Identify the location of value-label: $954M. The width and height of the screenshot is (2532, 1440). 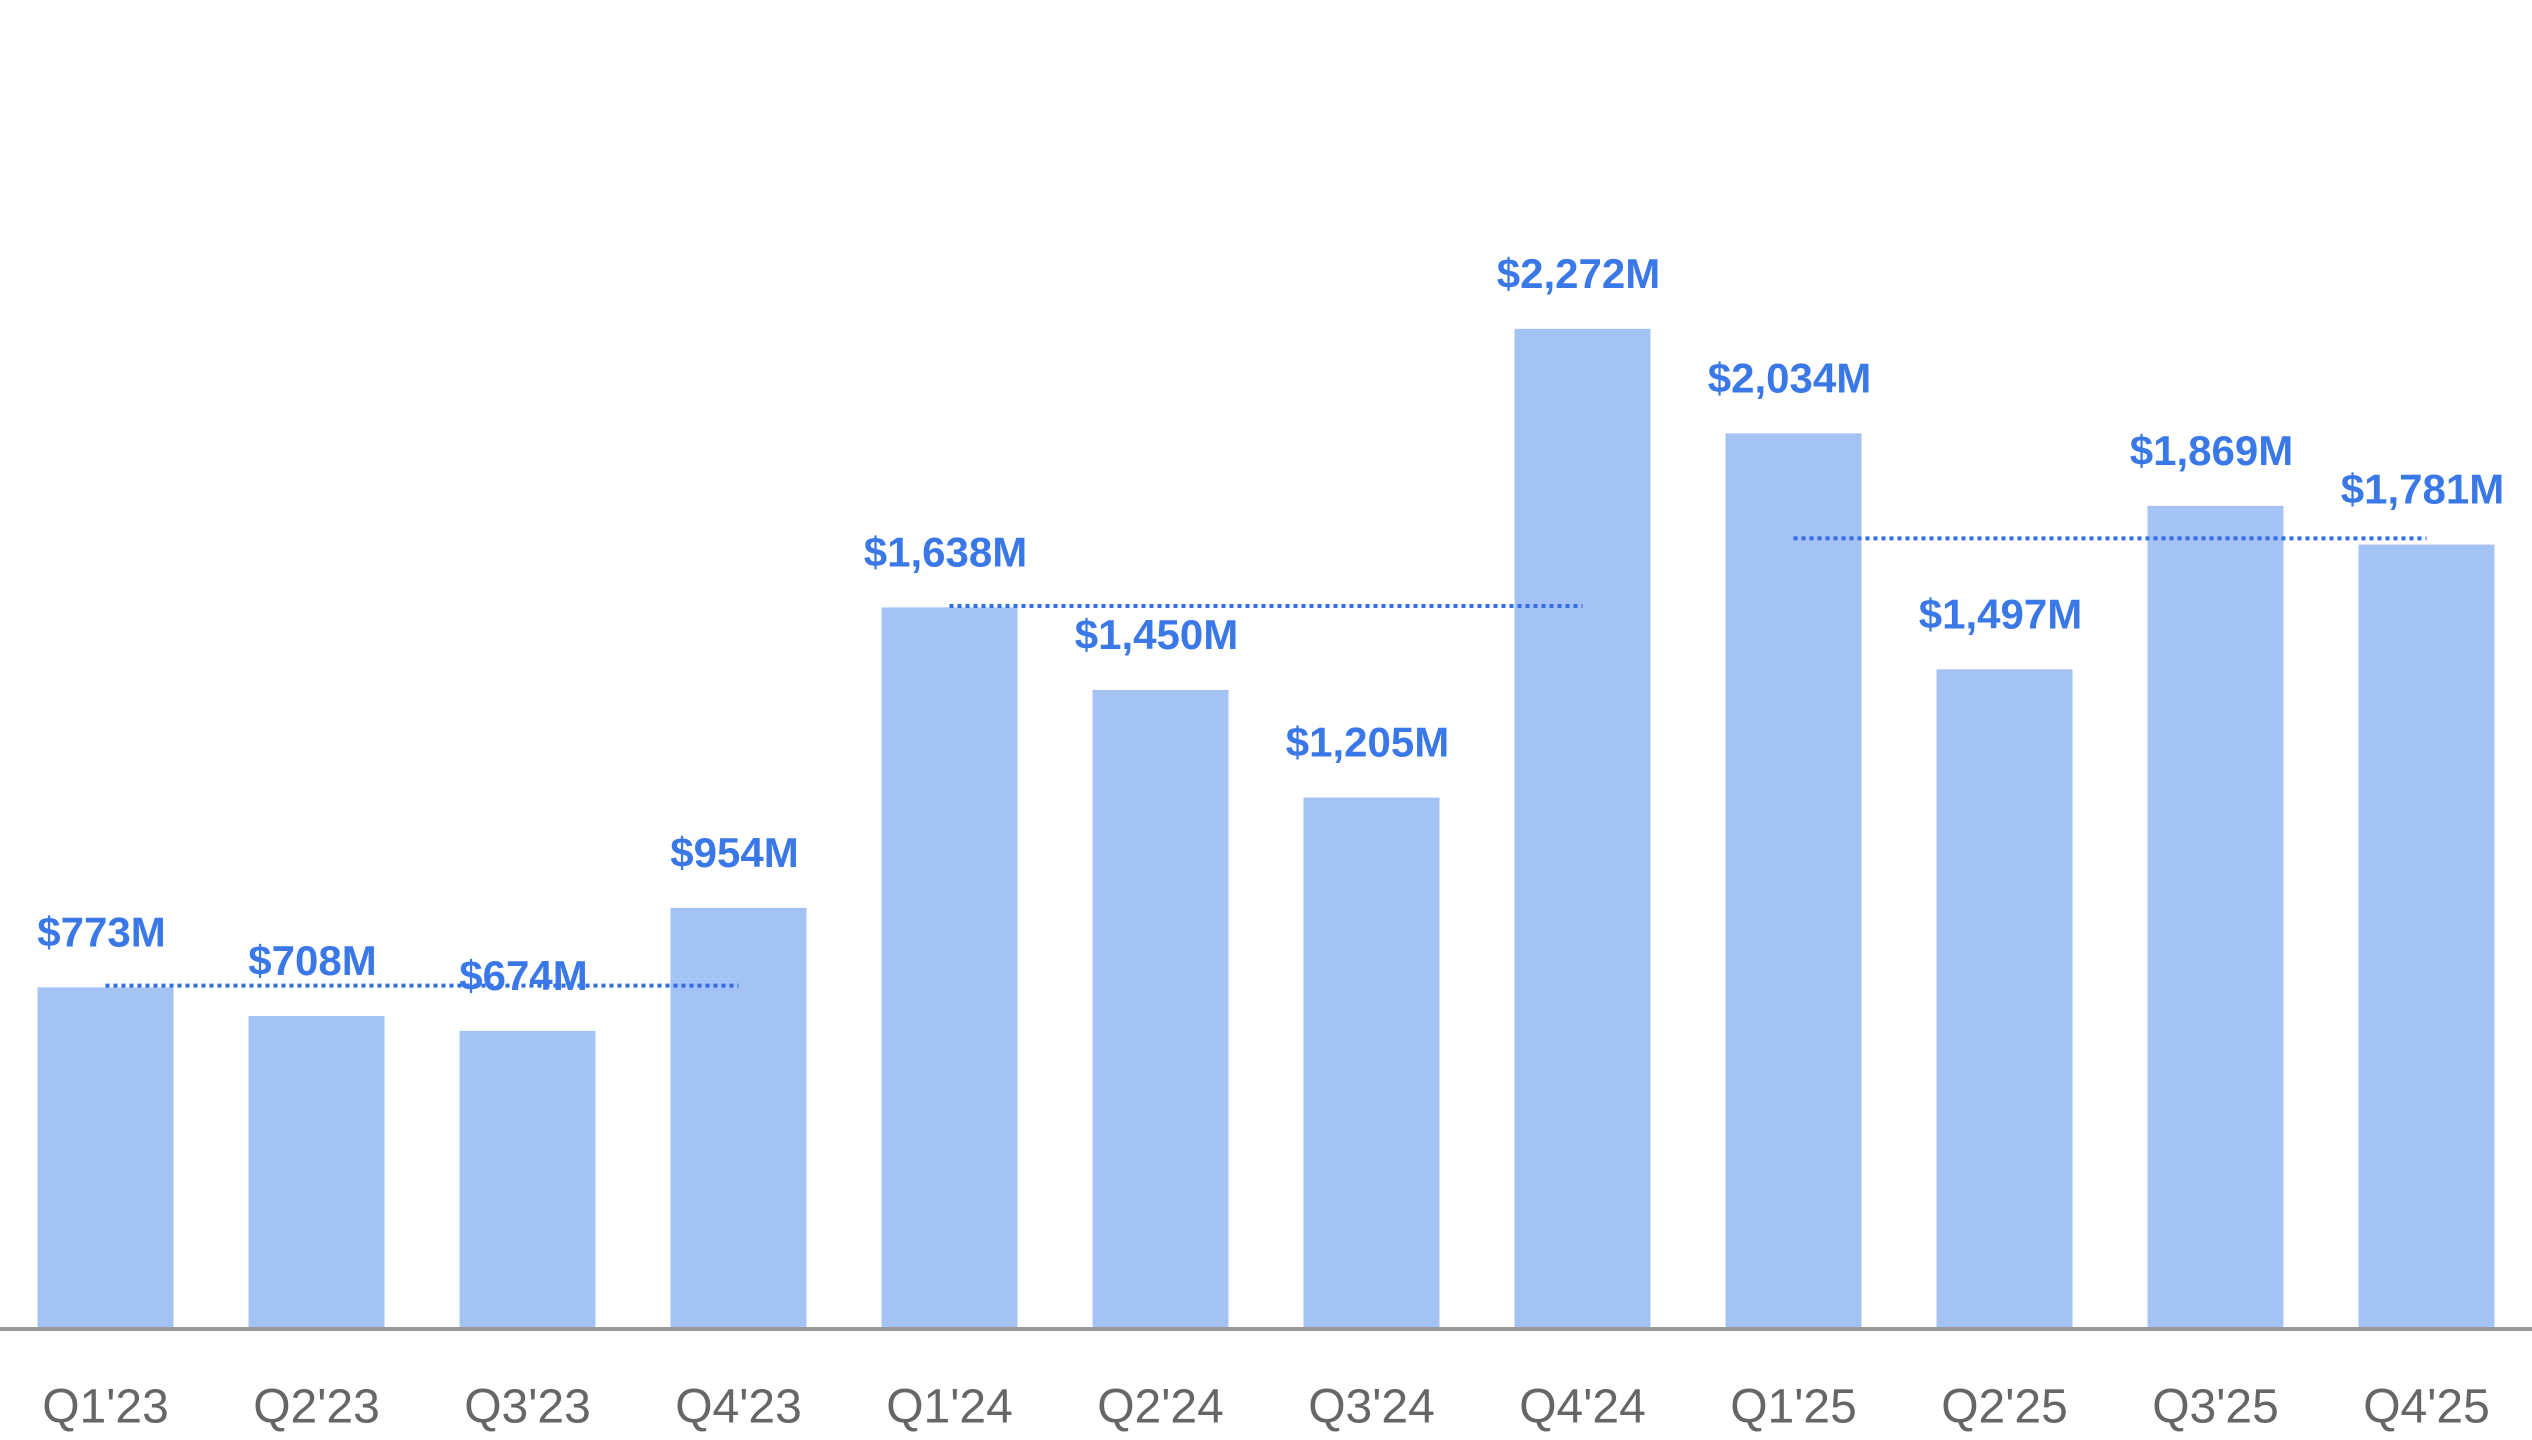
(734, 852).